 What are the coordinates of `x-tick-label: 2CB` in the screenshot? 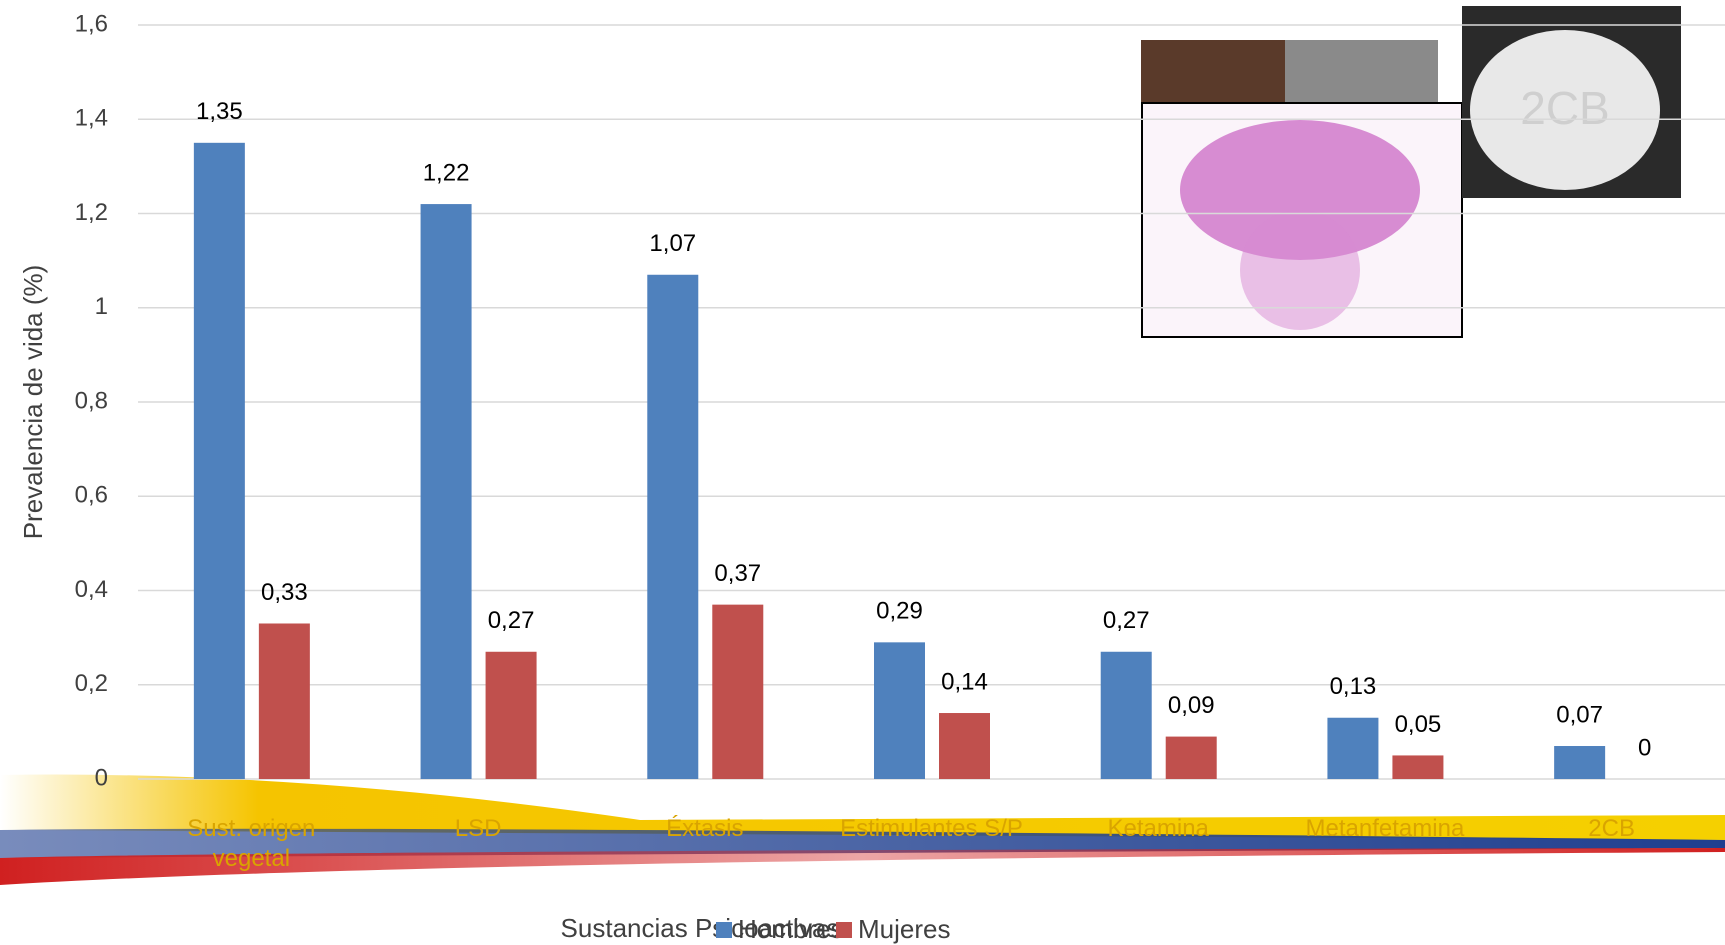 It's located at (1611, 828).